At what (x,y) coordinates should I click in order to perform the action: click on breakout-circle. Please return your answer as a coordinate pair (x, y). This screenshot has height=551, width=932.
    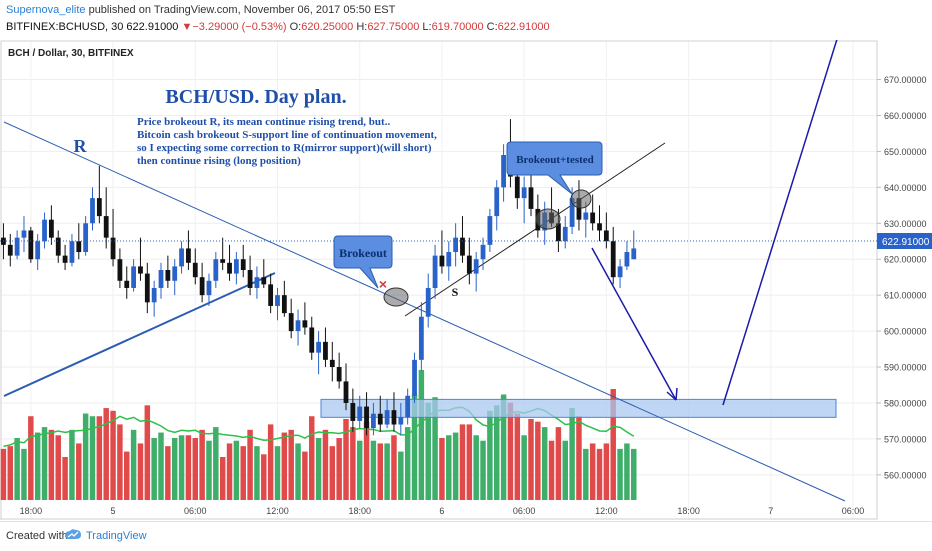
    Looking at the image, I should click on (396, 297).